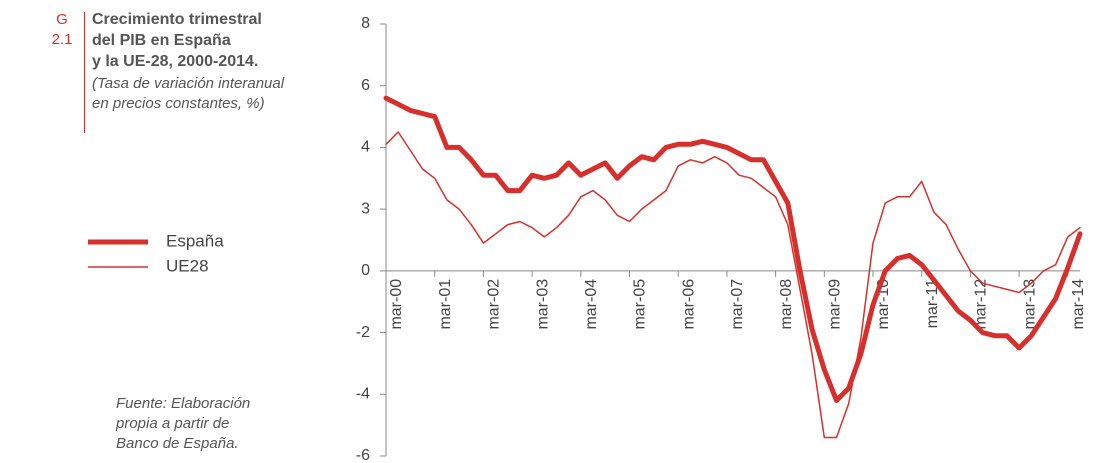 This screenshot has height=463, width=1093. What do you see at coordinates (737, 304) in the screenshot?
I see `x-tick-label: mar-07` at bounding box center [737, 304].